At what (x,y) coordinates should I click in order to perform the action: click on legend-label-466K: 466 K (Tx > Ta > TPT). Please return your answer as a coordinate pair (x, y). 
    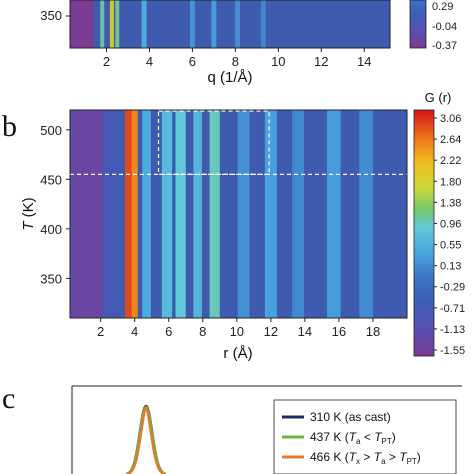
    Looking at the image, I should click on (365, 458).